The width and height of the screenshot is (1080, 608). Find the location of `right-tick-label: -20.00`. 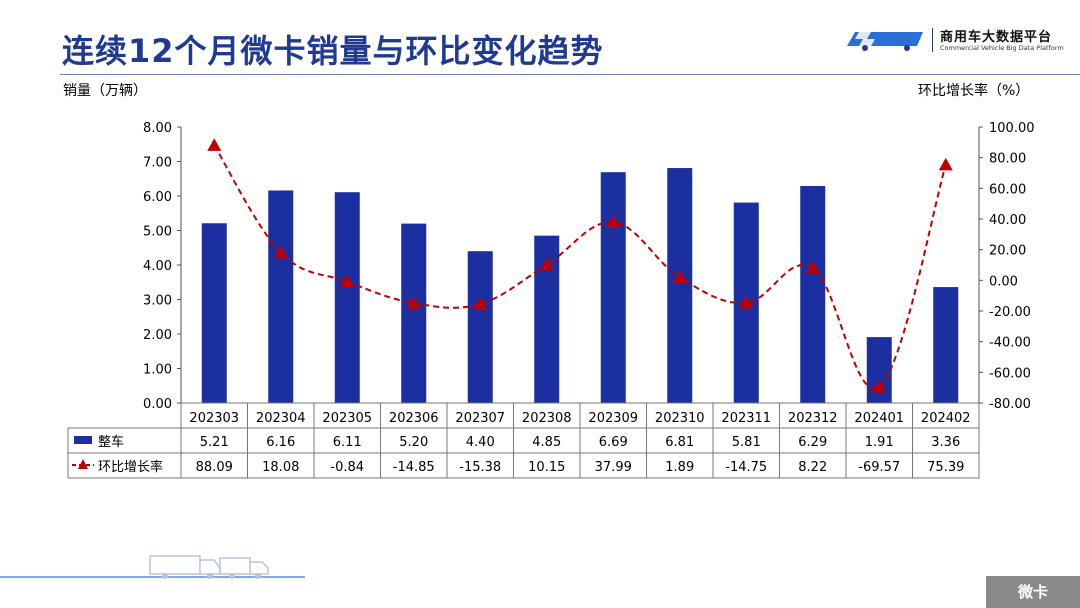

right-tick-label: -20.00 is located at coordinates (1010, 312).